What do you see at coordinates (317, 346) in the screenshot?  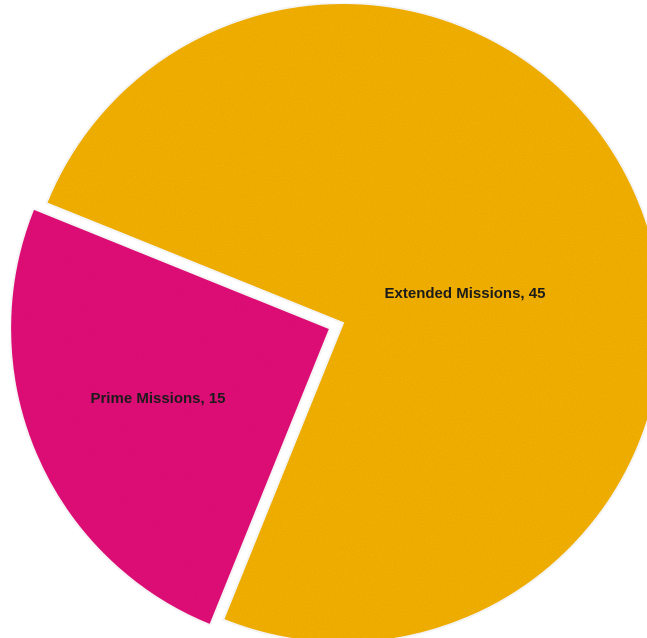 I see `pie-labels: Extended Missions, 45 Prime Missions, 15` at bounding box center [317, 346].